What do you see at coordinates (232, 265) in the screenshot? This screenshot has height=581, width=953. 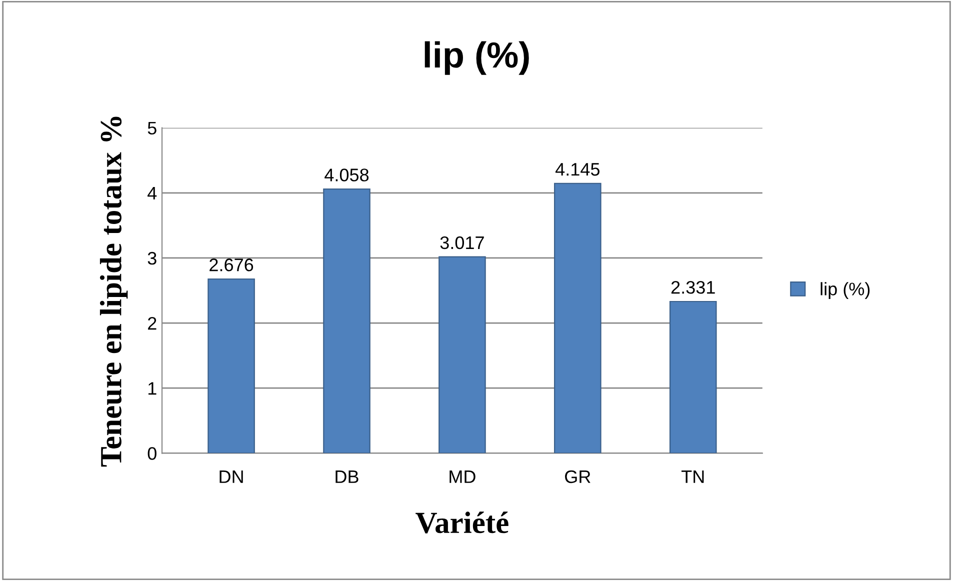 I see `data-label: 2.676` at bounding box center [232, 265].